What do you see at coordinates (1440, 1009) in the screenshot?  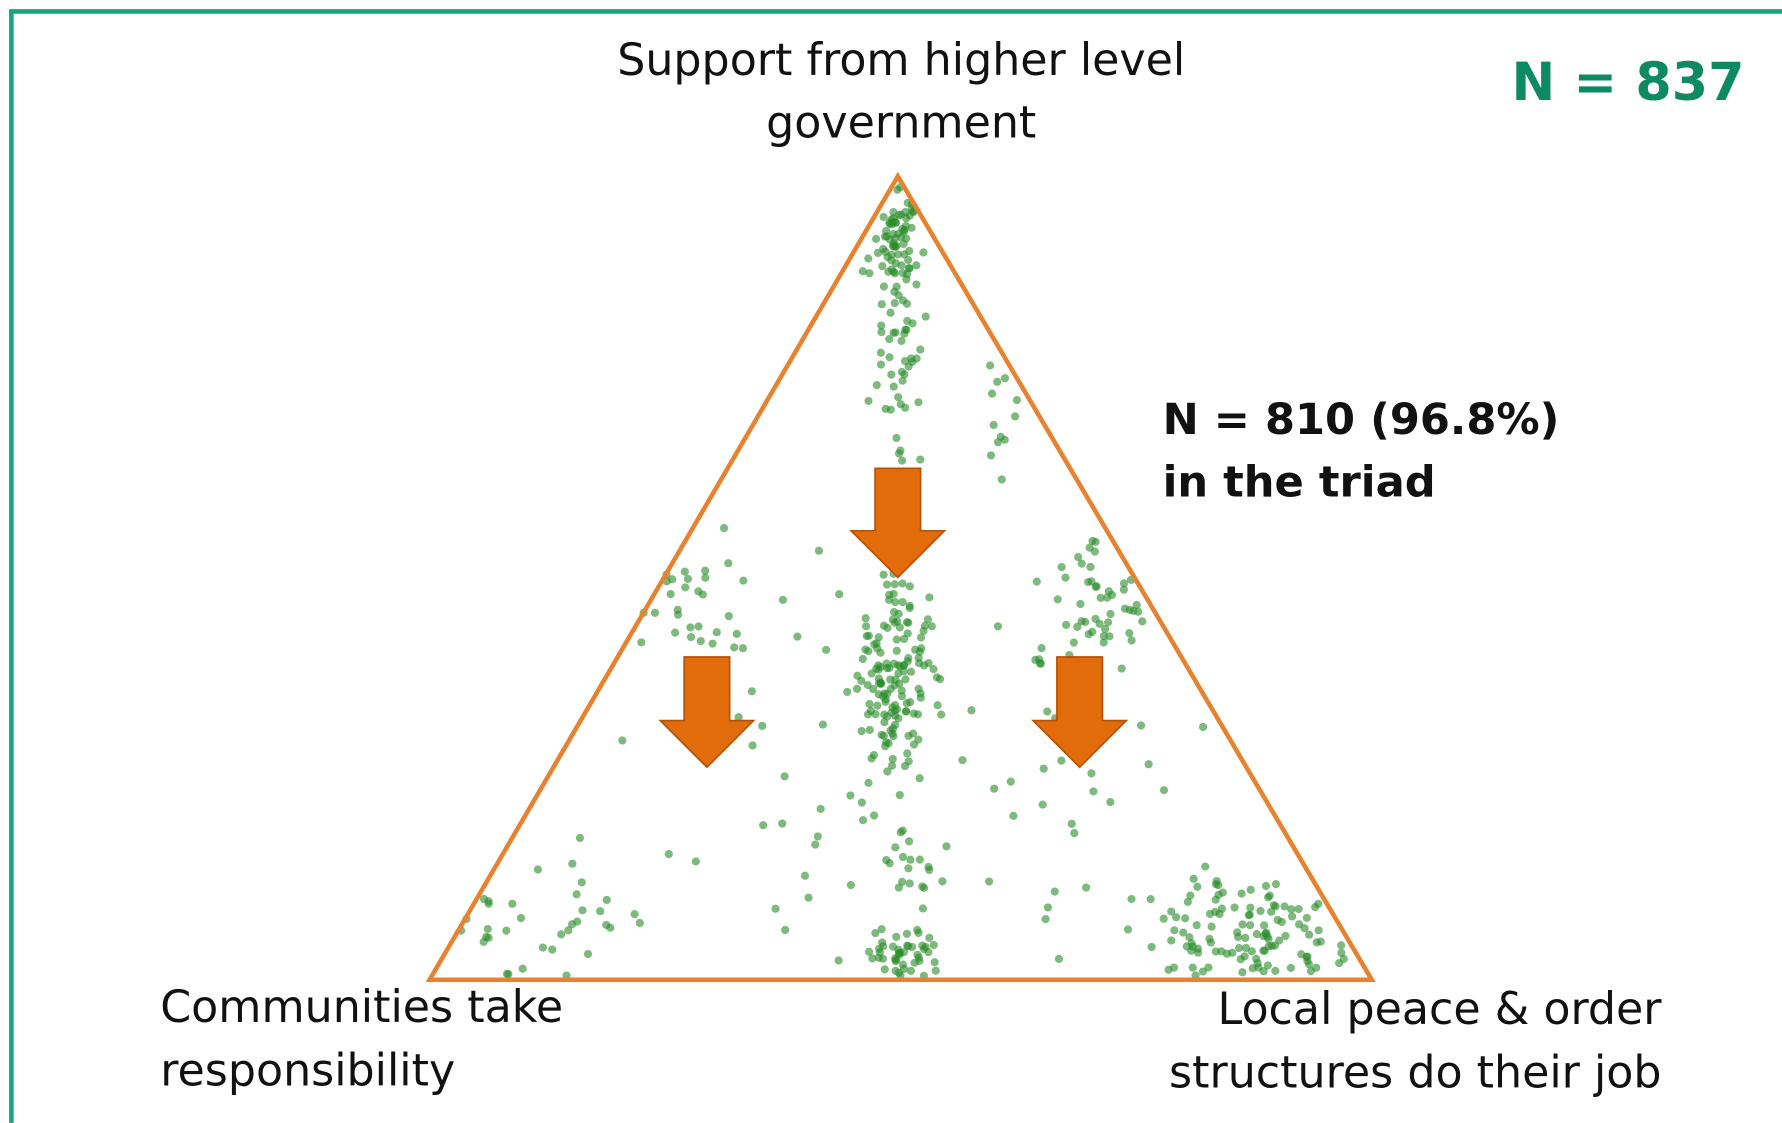 I see `bottom-right-label: Local peace & order` at bounding box center [1440, 1009].